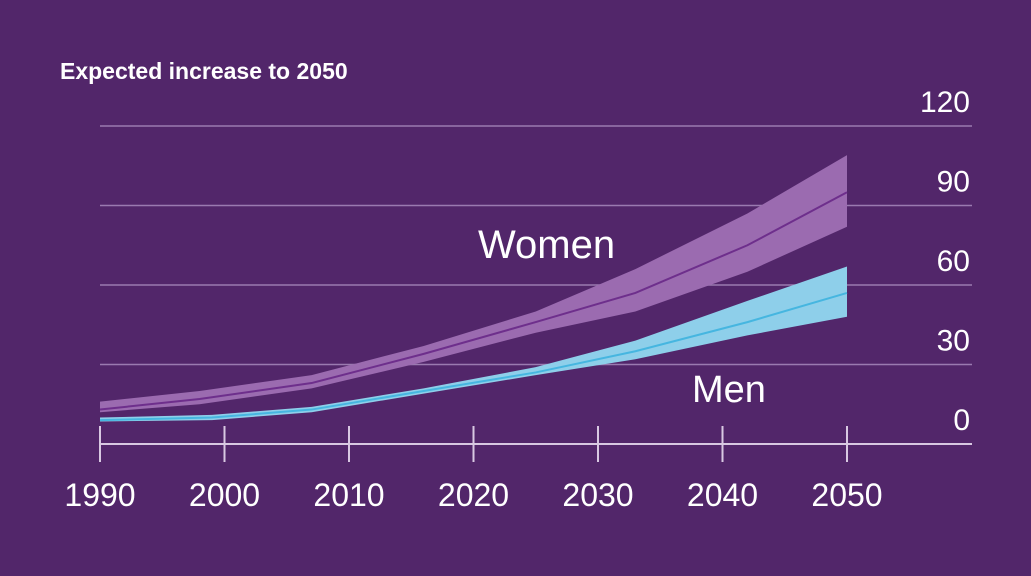  Describe the element at coordinates (722, 495) in the screenshot. I see `x-tick-label-2040: 2040` at that location.